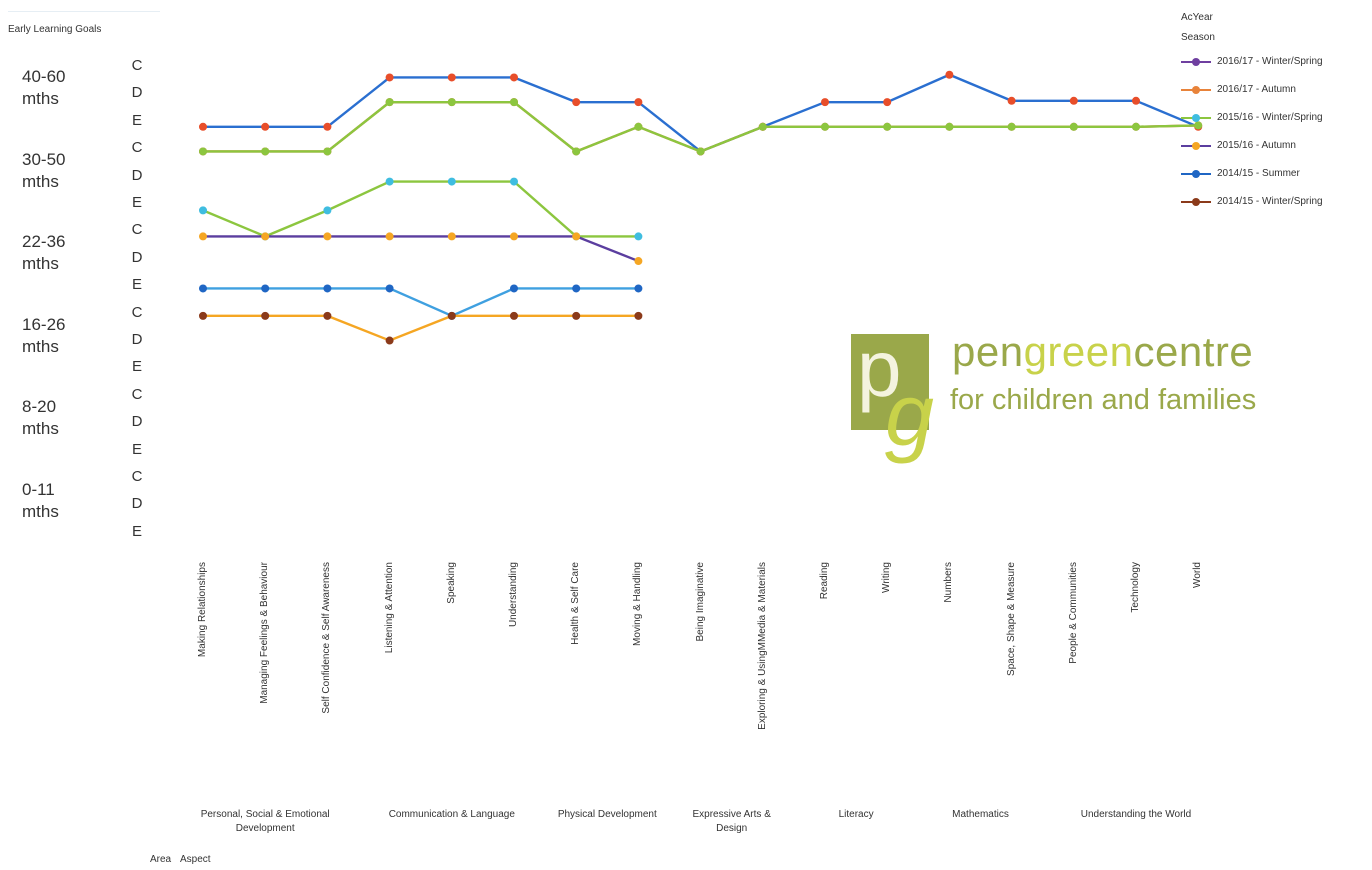  I want to click on legend-label: 2014/15 - Summer, so click(1258, 173).